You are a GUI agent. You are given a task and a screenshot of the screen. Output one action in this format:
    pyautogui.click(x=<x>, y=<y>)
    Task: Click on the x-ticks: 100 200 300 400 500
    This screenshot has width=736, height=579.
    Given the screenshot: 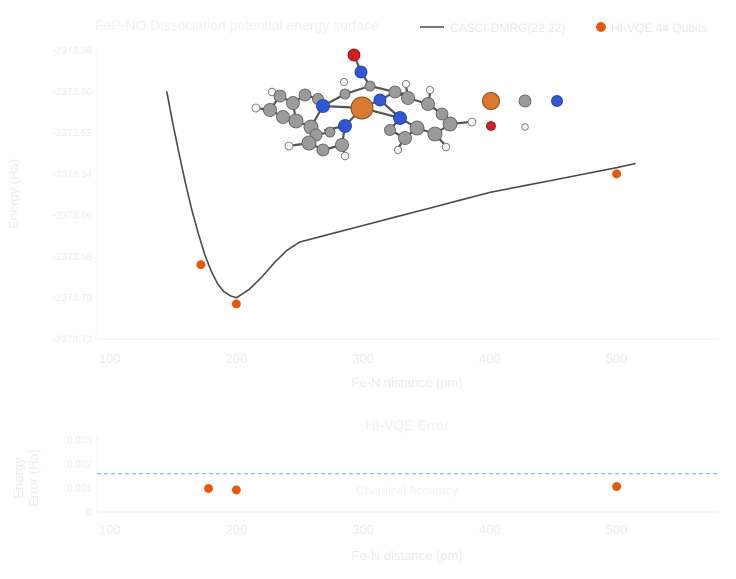 What is the action you would take?
    pyautogui.click(x=363, y=358)
    